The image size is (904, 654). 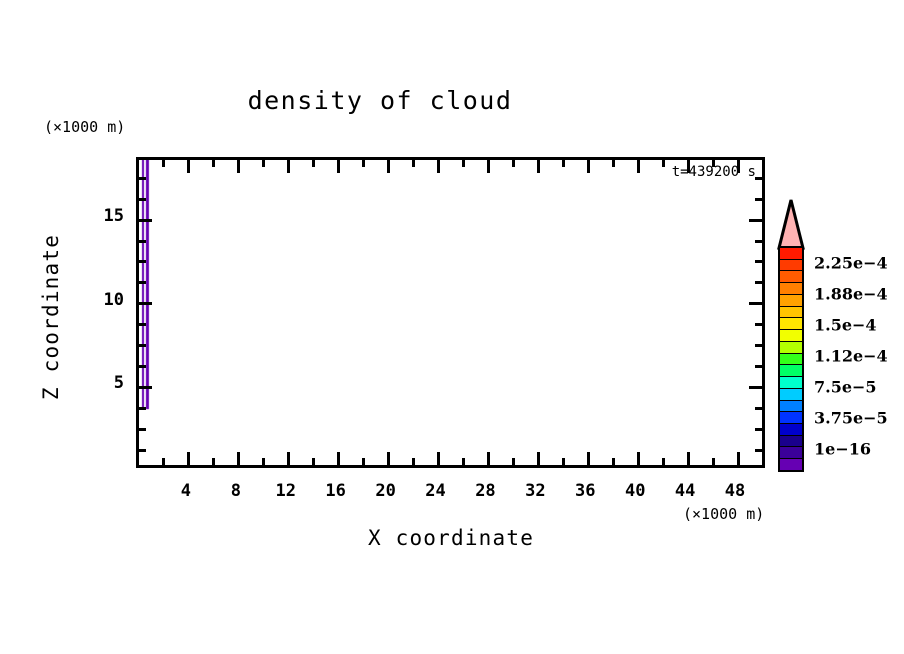 I want to click on colorbar-label: 7.5e−5, so click(x=845, y=387).